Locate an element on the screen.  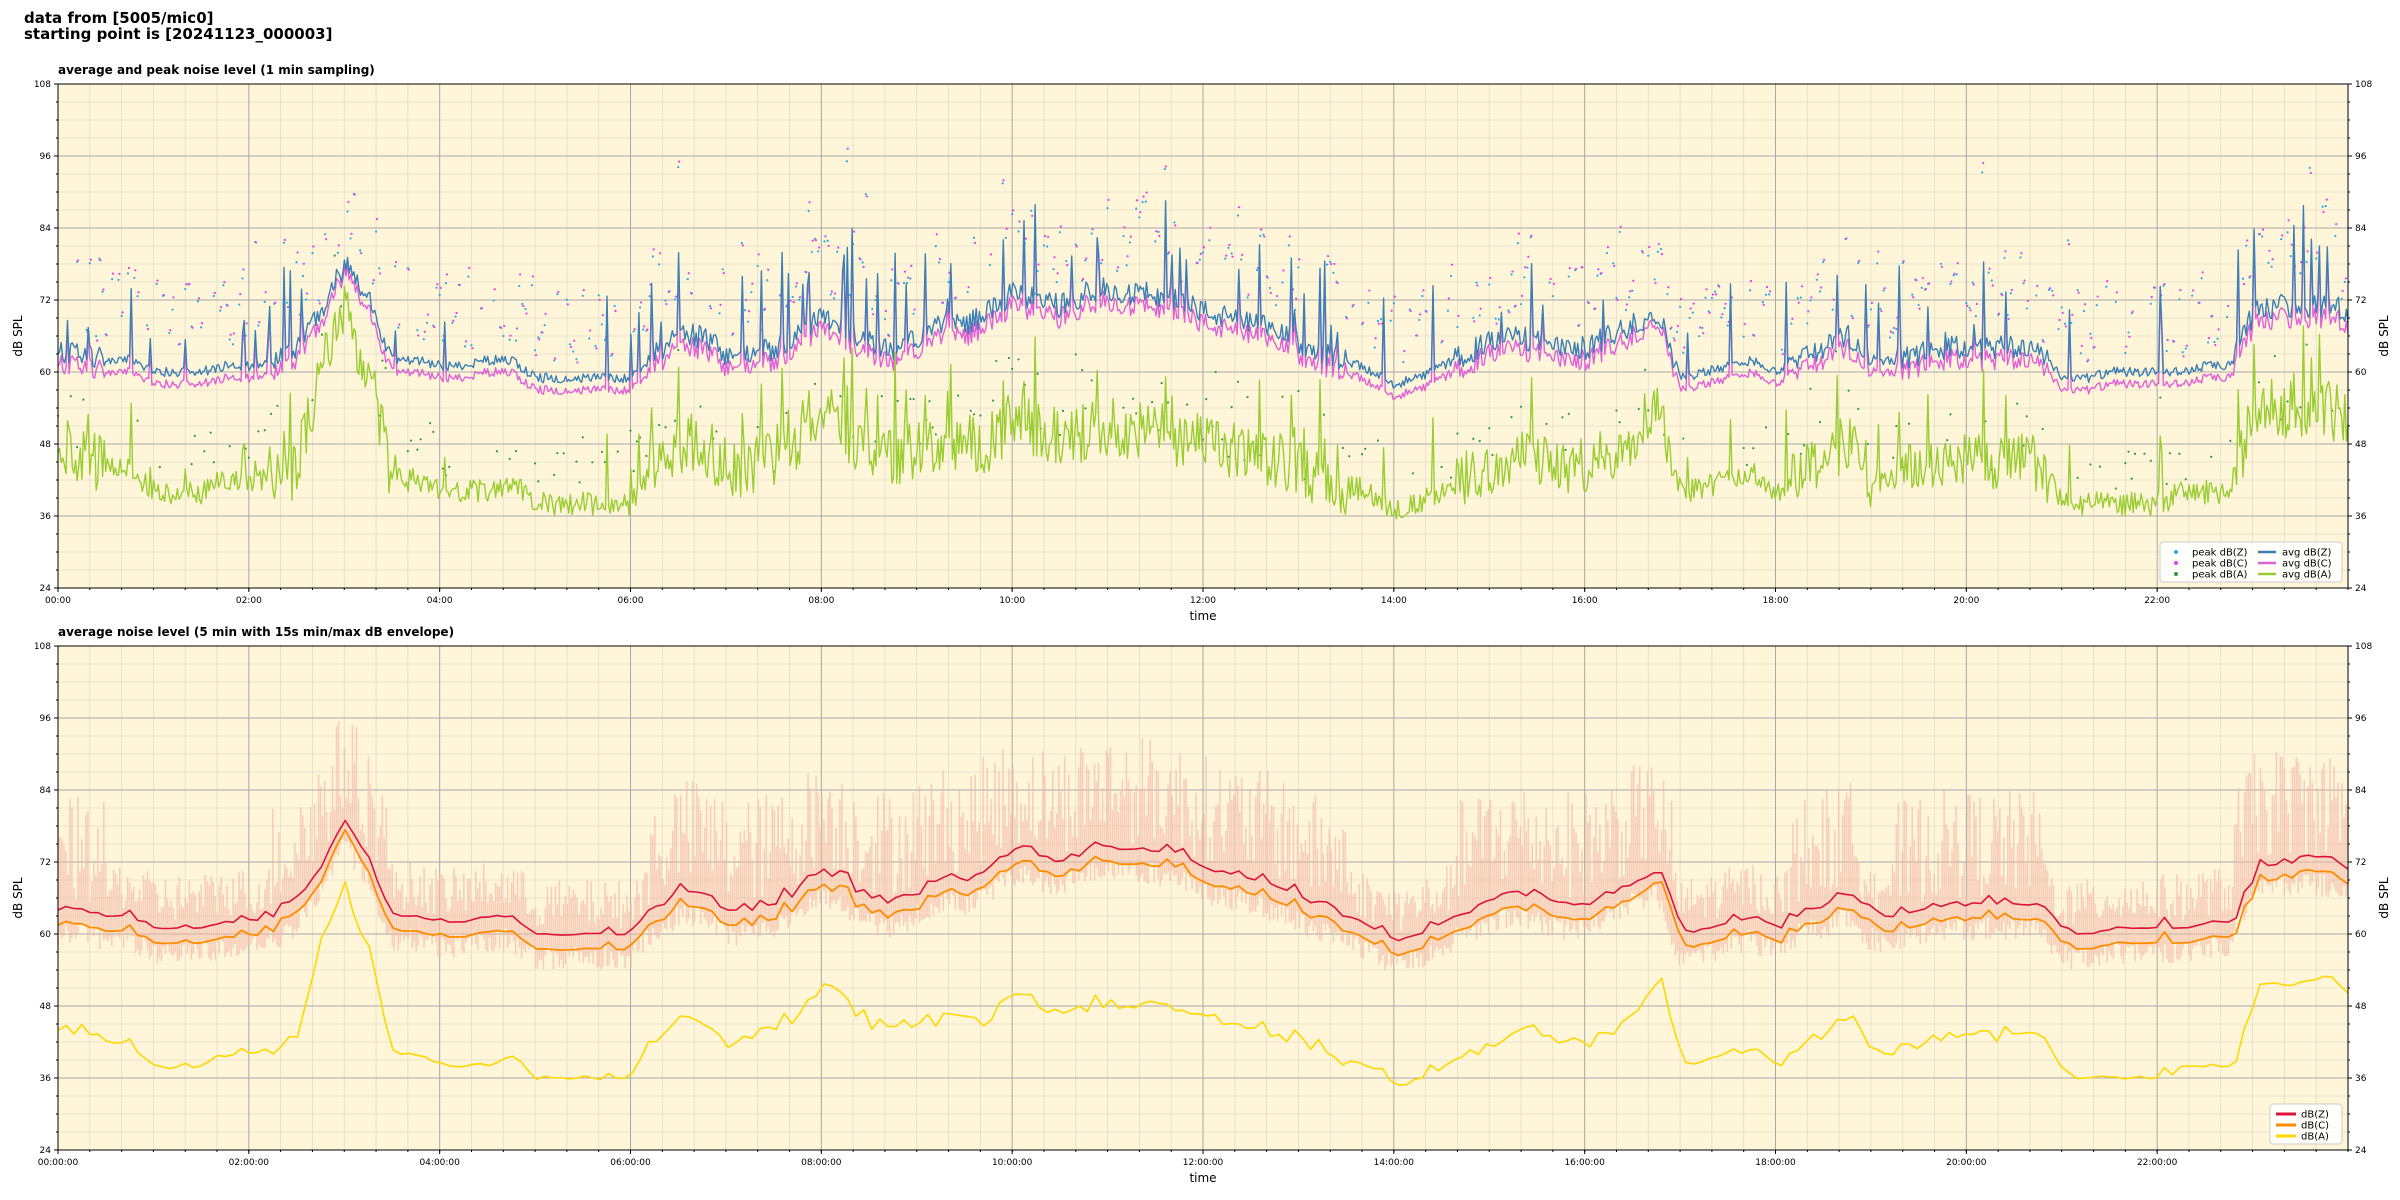
data-source-line: data from [5005/mic0] is located at coordinates (119, 18).